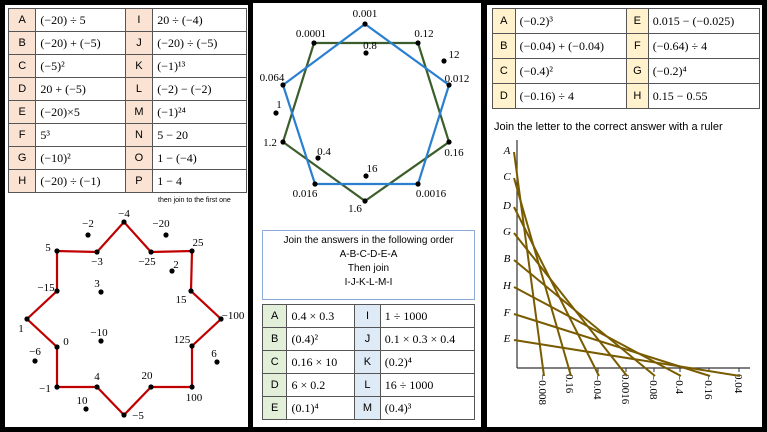 This screenshot has width=767, height=432. Describe the element at coordinates (457, 79) in the screenshot. I see `blue-vertex-label: 0.012` at that location.